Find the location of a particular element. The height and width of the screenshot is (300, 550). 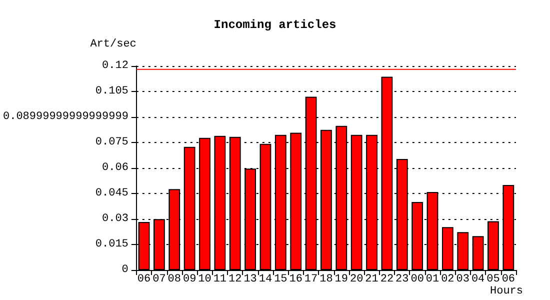

x-tick-label: 18 is located at coordinates (326, 280).